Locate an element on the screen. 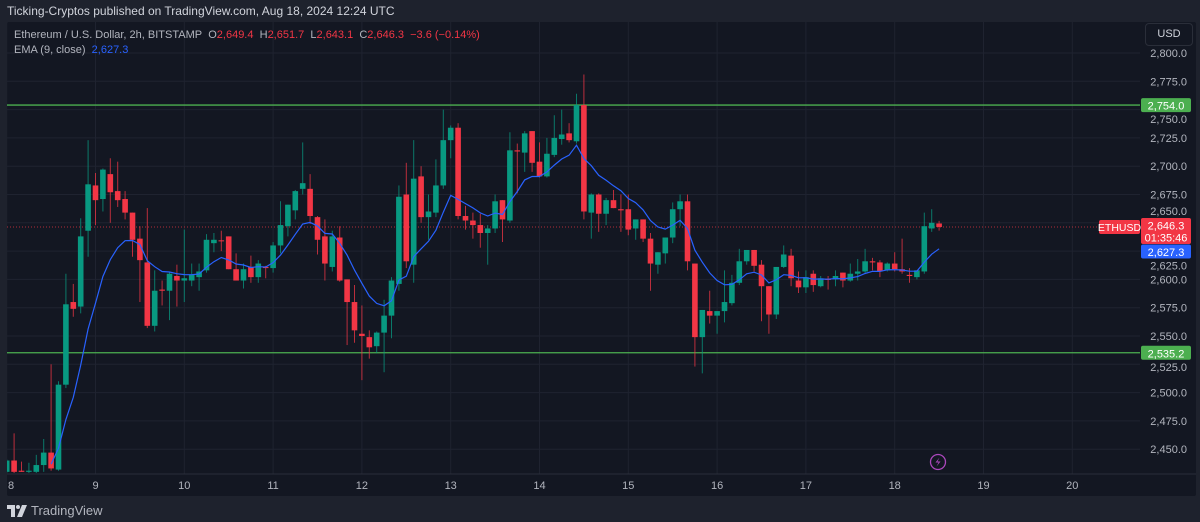 The width and height of the screenshot is (1200, 522). ema-title: EMA (9, close) is located at coordinates (50, 50).